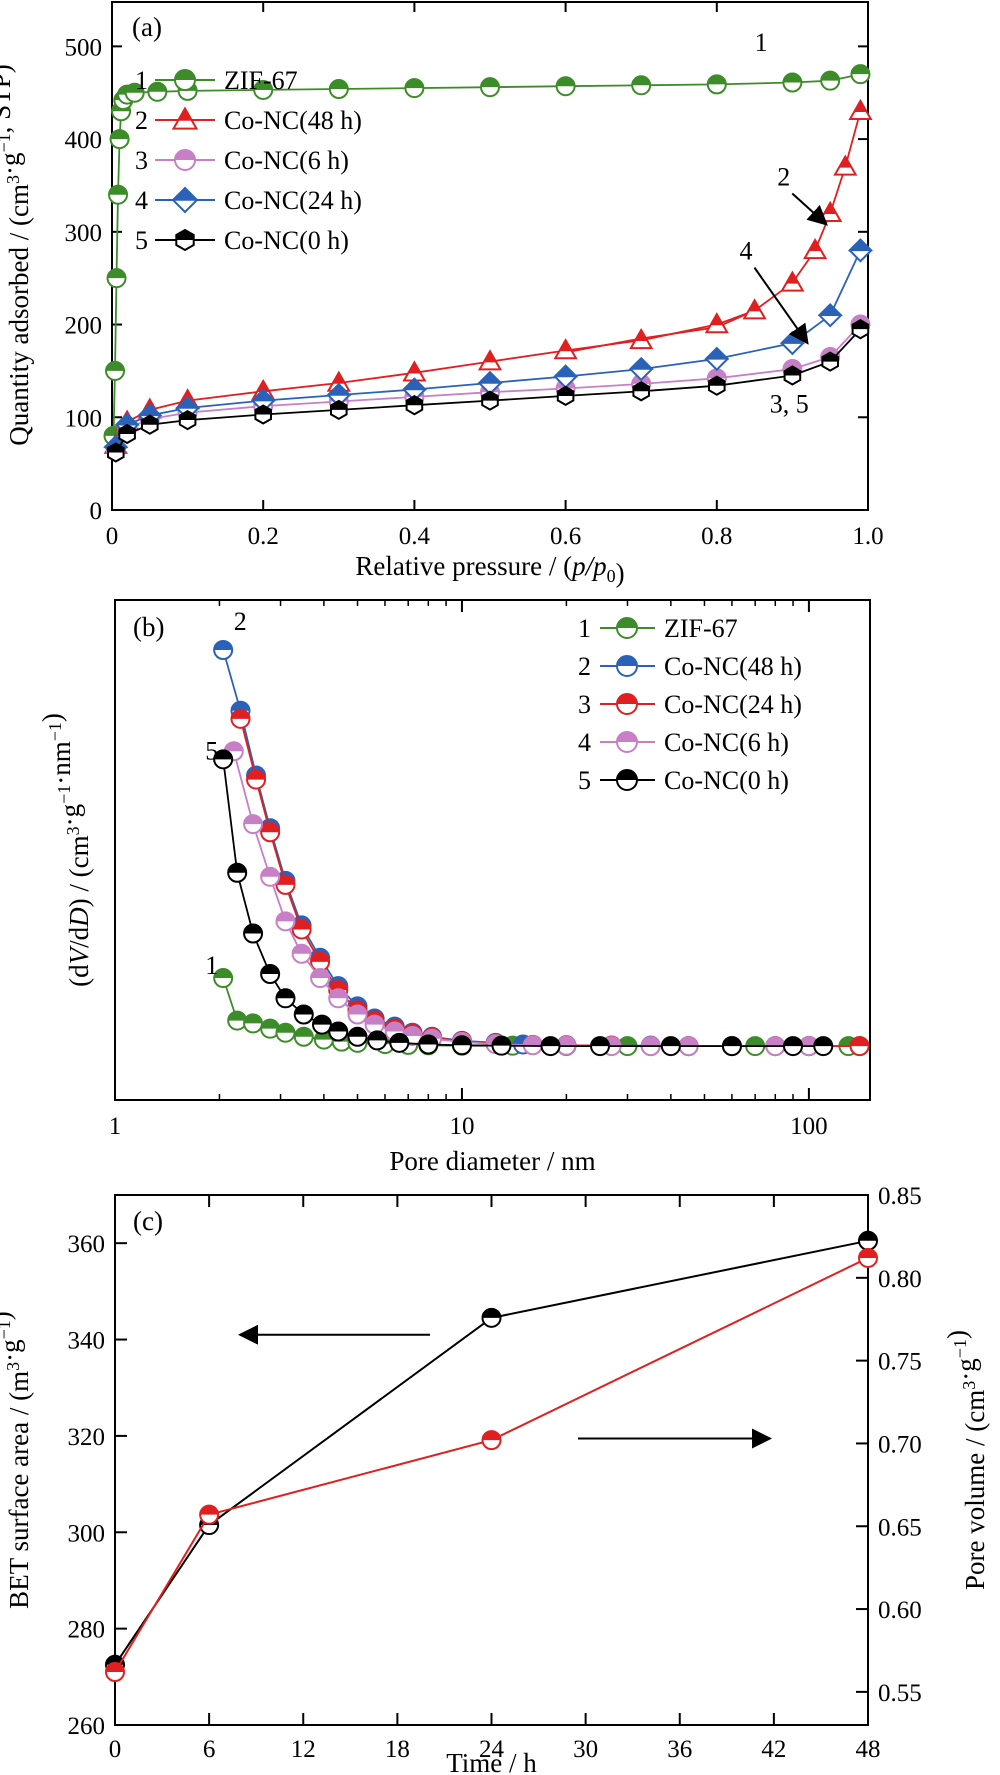 Image resolution: width=1000 pixels, height=1775 pixels. I want to click on y-tick-label: 400, so click(84, 140).